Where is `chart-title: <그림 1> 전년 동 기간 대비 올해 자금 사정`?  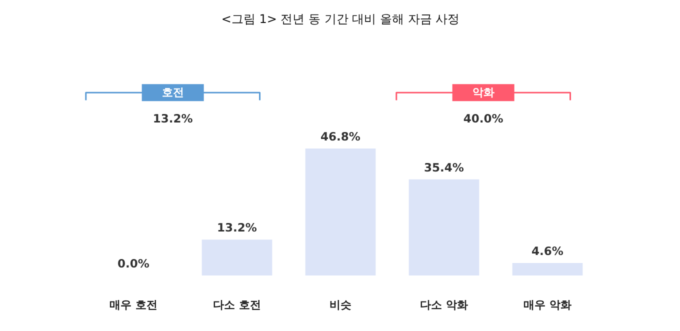 chart-title: <그림 1> 전년 동 기간 대비 올해 자금 사정 is located at coordinates (340, 19).